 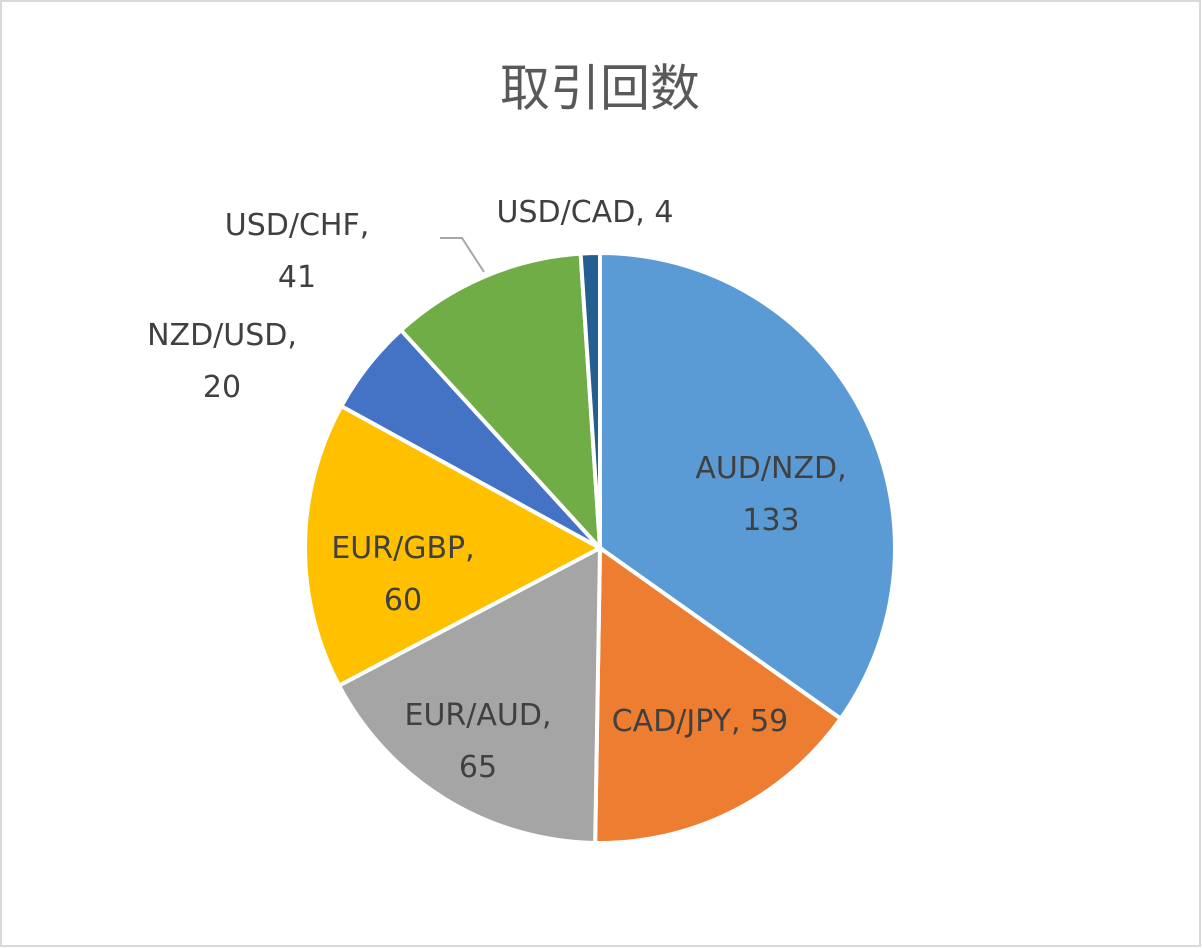 I want to click on leader-line, so click(x=462, y=255).